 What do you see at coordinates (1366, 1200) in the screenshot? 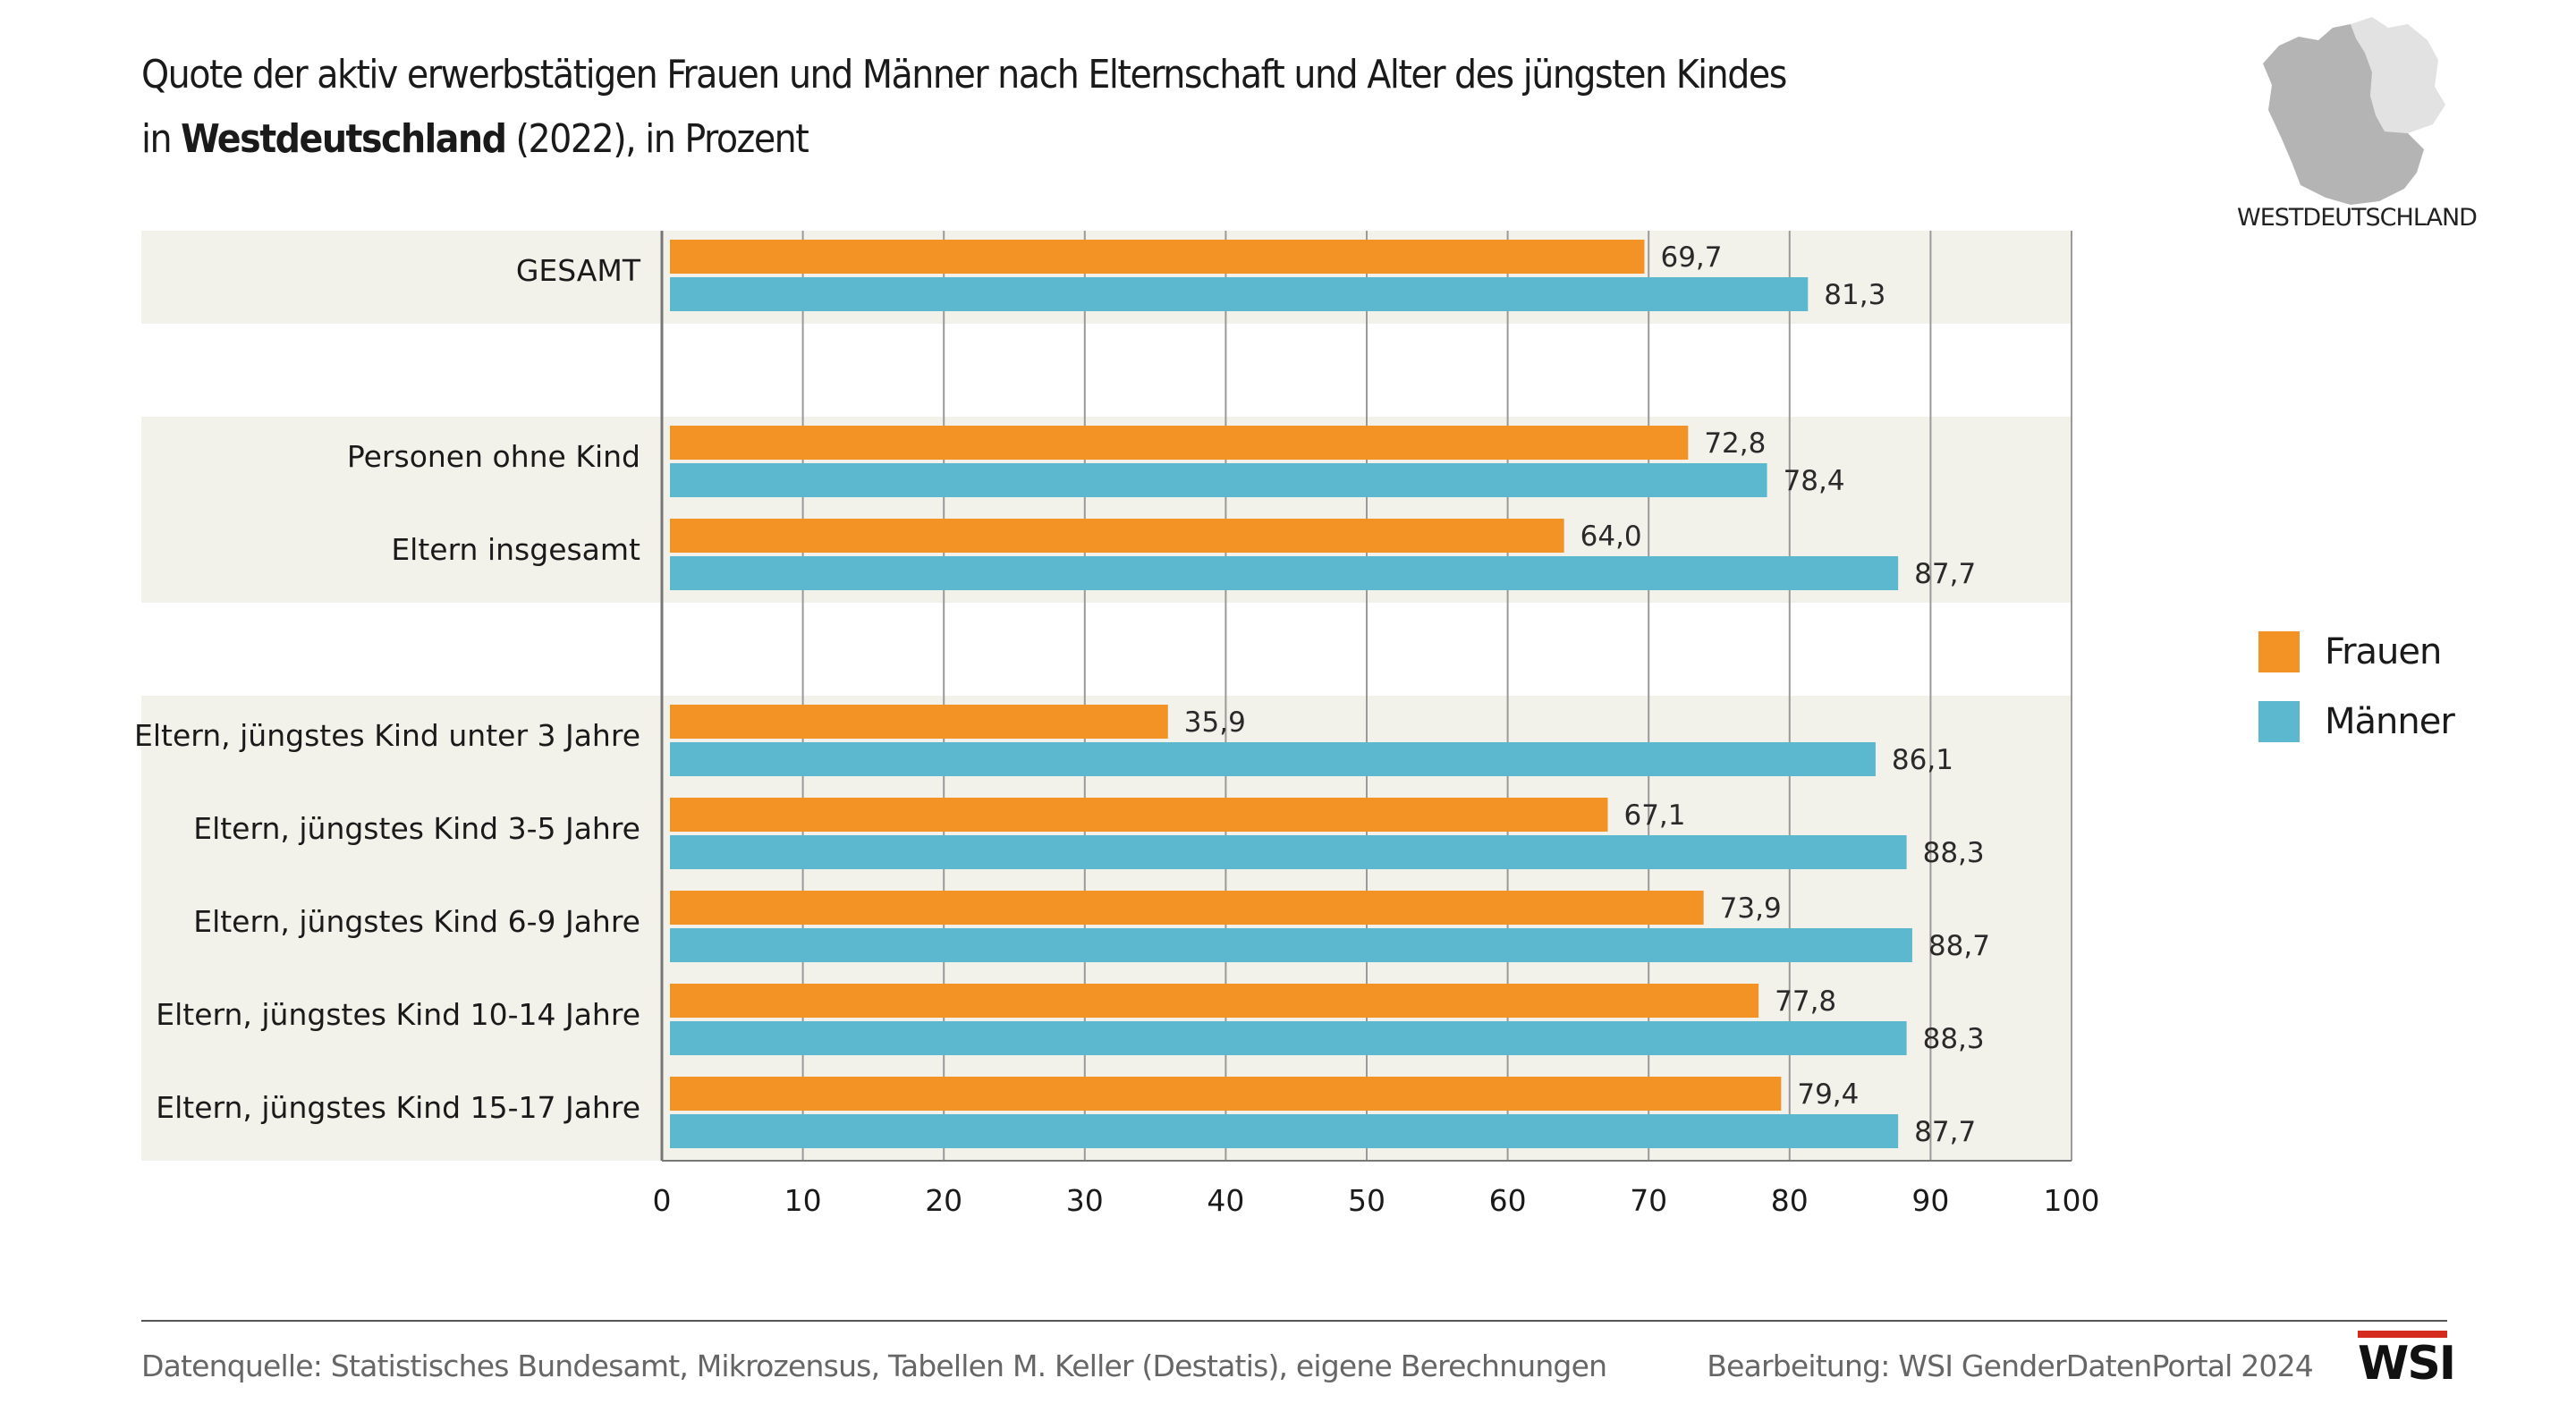
I see `x-tick-label-50: 50` at bounding box center [1366, 1200].